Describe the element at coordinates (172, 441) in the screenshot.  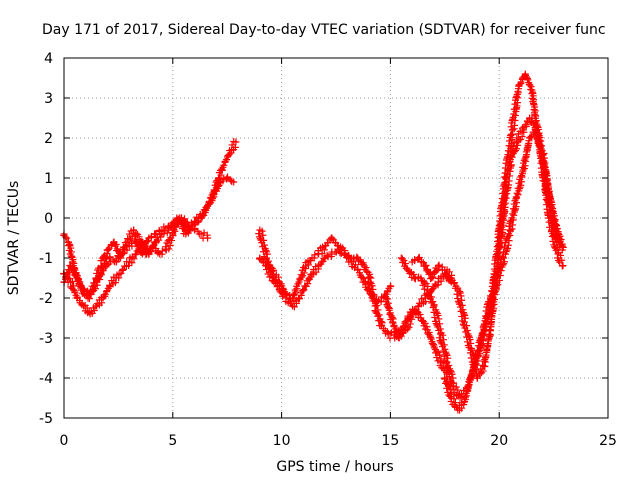
I see `x-tick-label: 5` at that location.